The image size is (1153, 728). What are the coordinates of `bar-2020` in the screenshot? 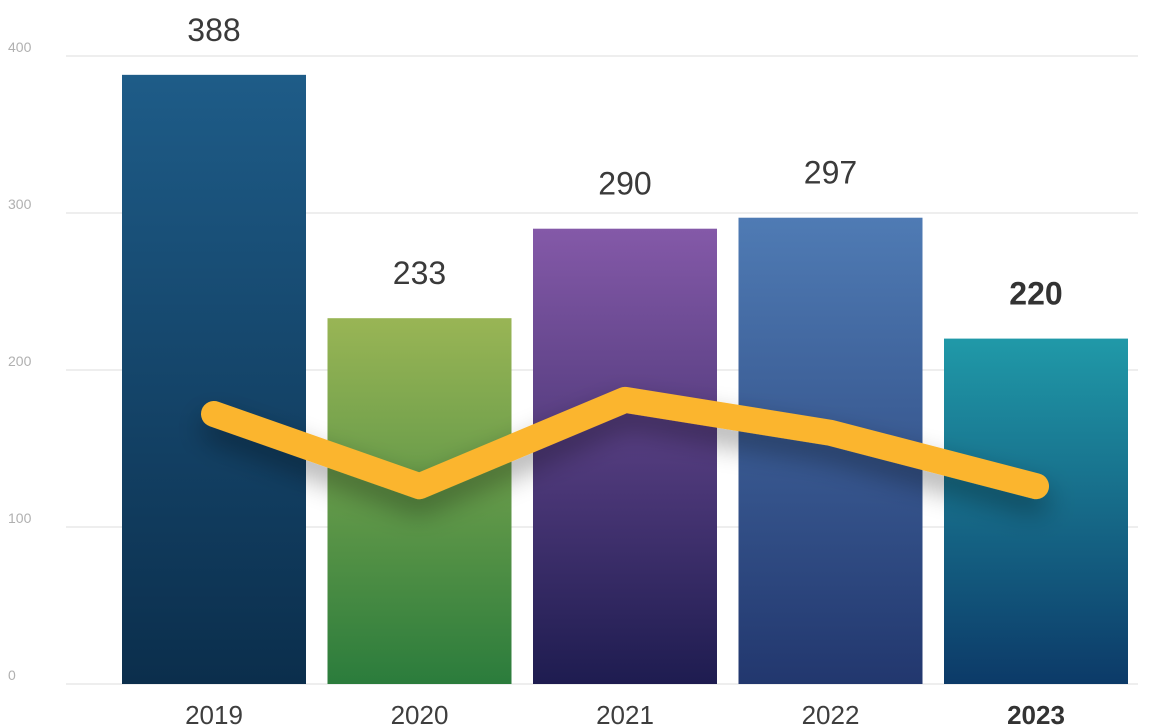 It's located at (419, 501).